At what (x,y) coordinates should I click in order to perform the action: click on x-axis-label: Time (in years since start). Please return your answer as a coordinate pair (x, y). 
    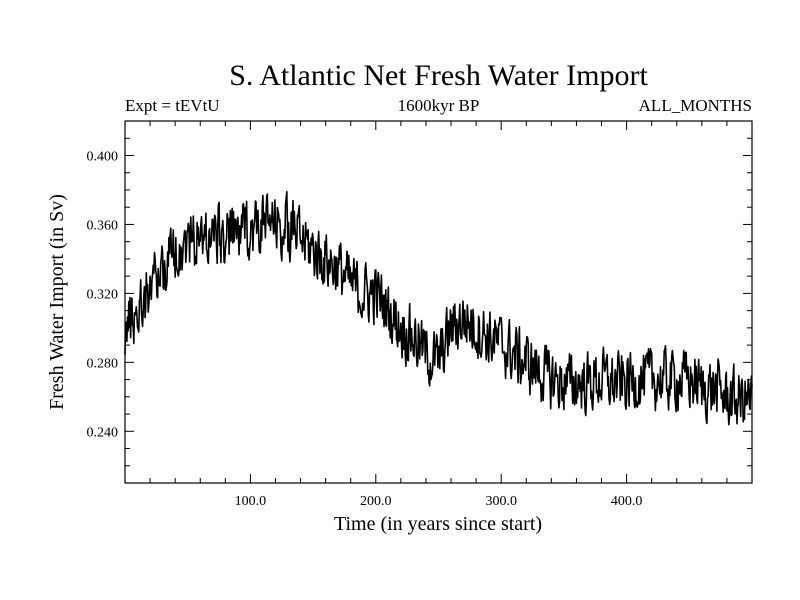
    Looking at the image, I should click on (438, 524).